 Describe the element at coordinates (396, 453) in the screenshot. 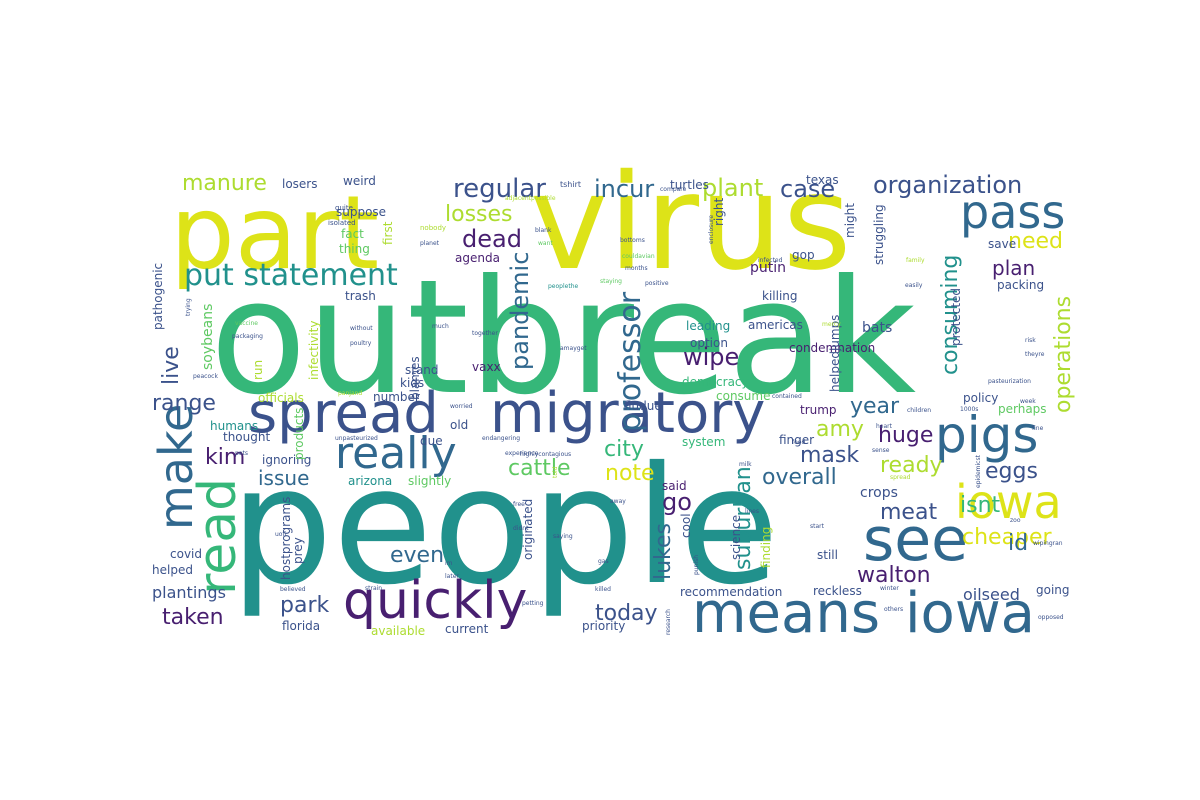

I see `cloud-word-really: really` at that location.